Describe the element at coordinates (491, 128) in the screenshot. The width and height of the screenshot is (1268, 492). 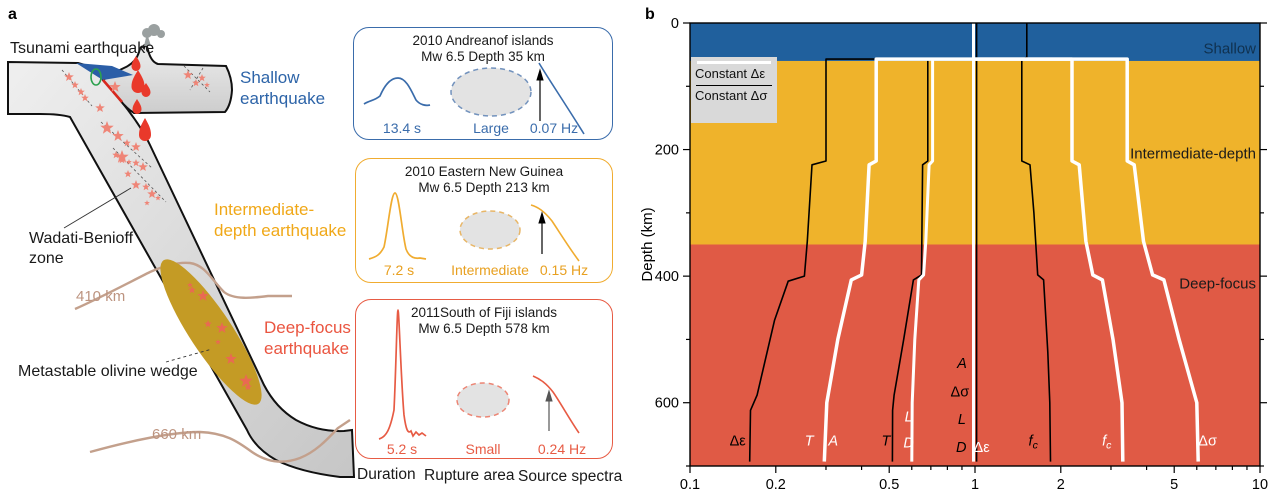
I see `box1-area: Large` at that location.